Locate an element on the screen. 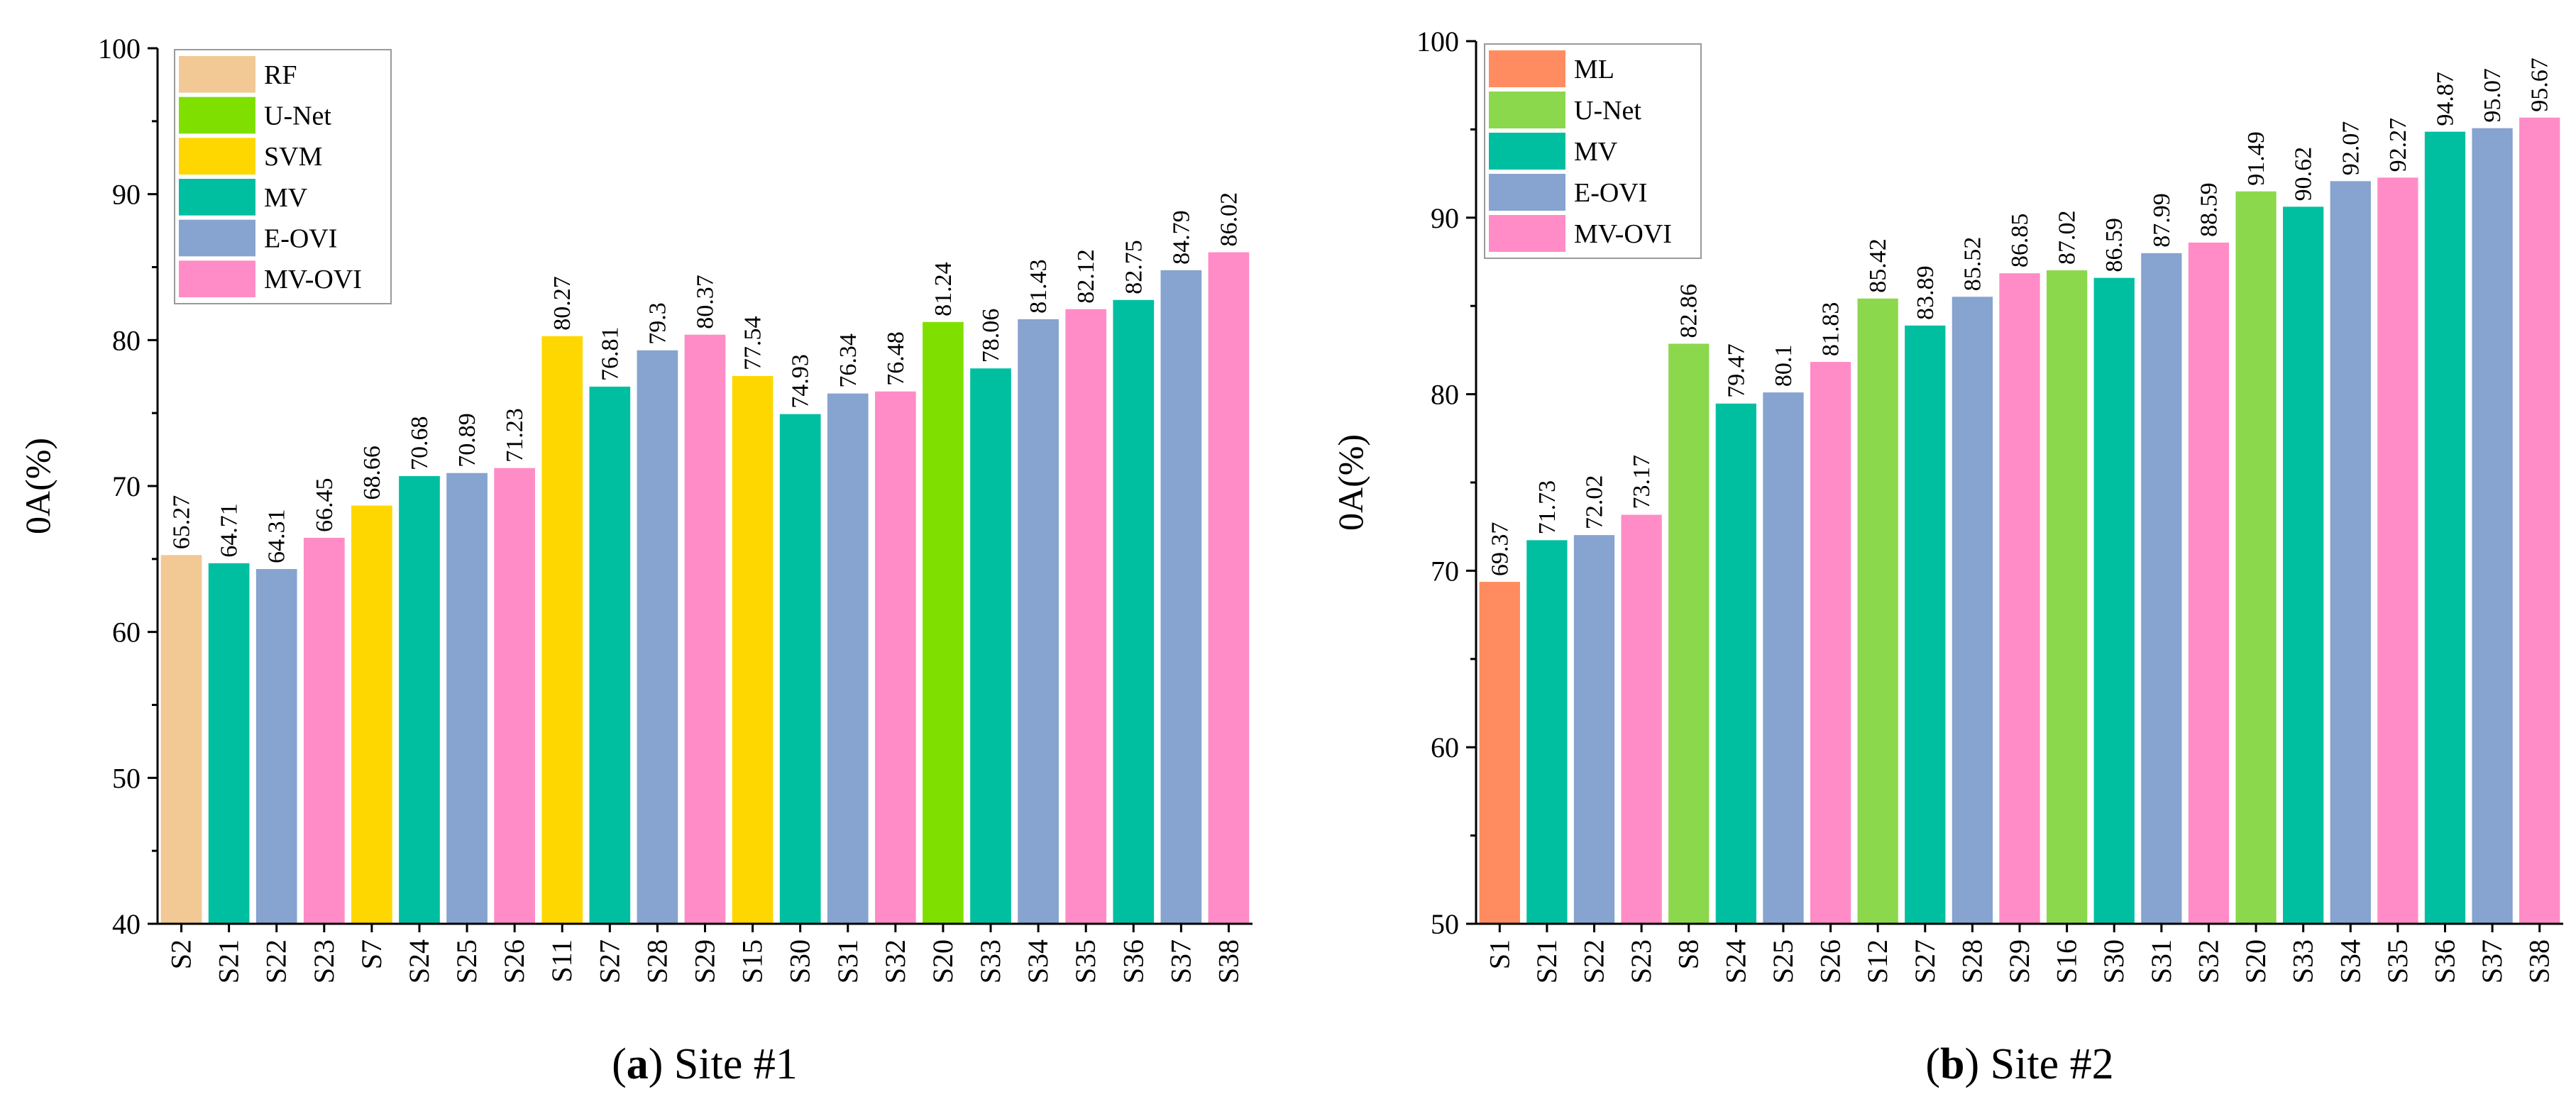  x-tick-label: S37 is located at coordinates (1180, 961).